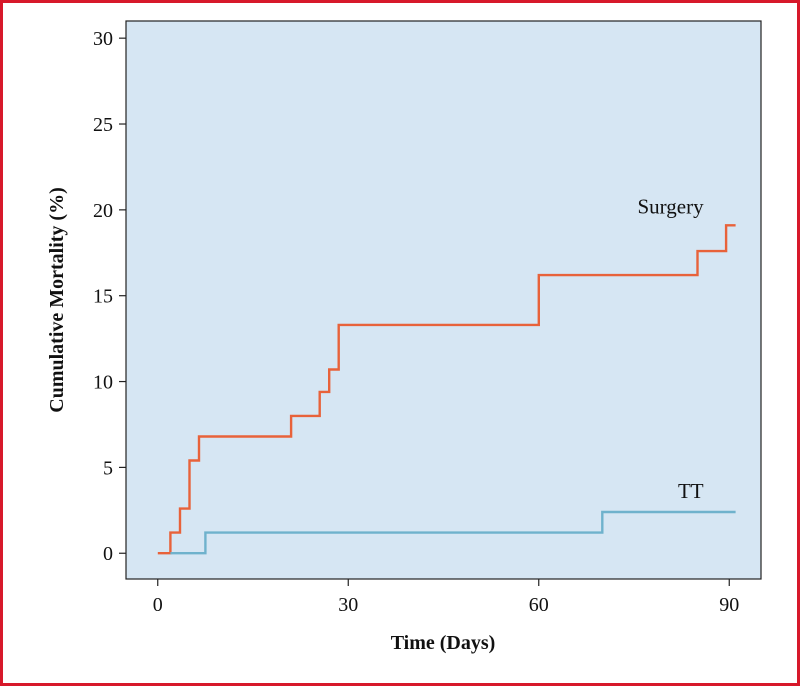 The image size is (800, 689). I want to click on series-labels: Surgery TT, so click(670, 348).